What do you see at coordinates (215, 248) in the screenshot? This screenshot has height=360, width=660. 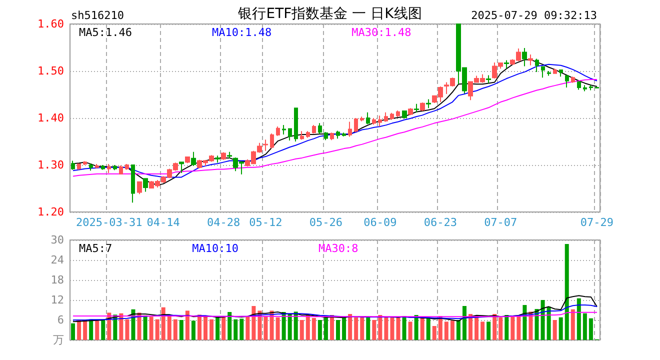 I see `text: MA10:10` at bounding box center [215, 248].